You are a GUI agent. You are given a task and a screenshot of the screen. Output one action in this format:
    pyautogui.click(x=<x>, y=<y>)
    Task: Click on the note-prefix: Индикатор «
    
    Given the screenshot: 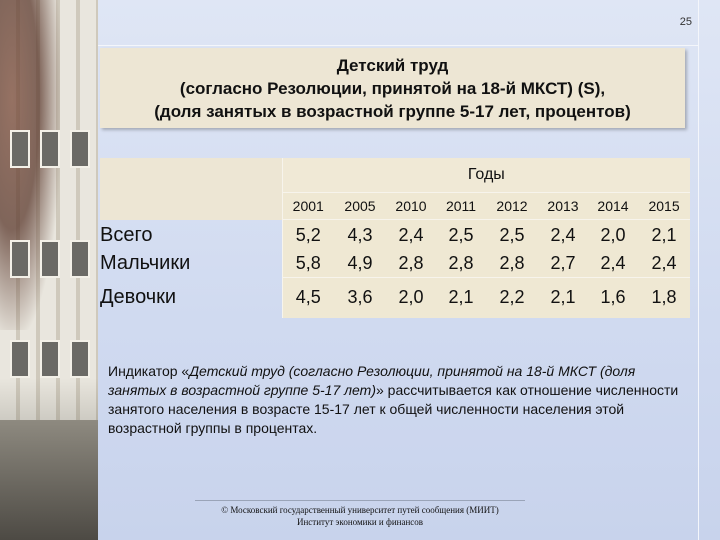 What is the action you would take?
    pyautogui.click(x=149, y=371)
    